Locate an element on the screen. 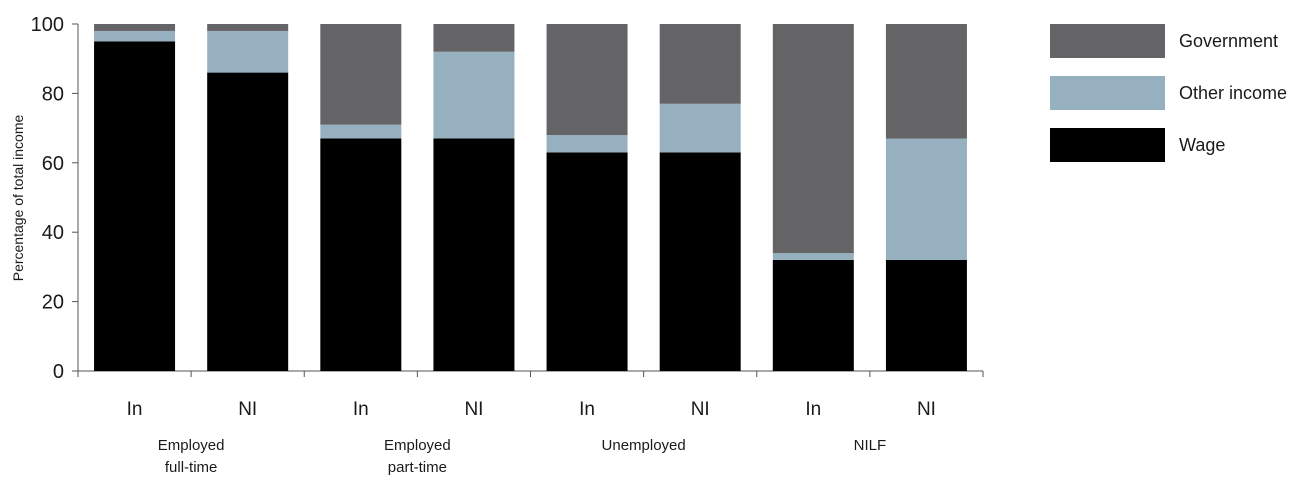 The width and height of the screenshot is (1292, 477). legend-label-wage: Wage is located at coordinates (1202, 145).